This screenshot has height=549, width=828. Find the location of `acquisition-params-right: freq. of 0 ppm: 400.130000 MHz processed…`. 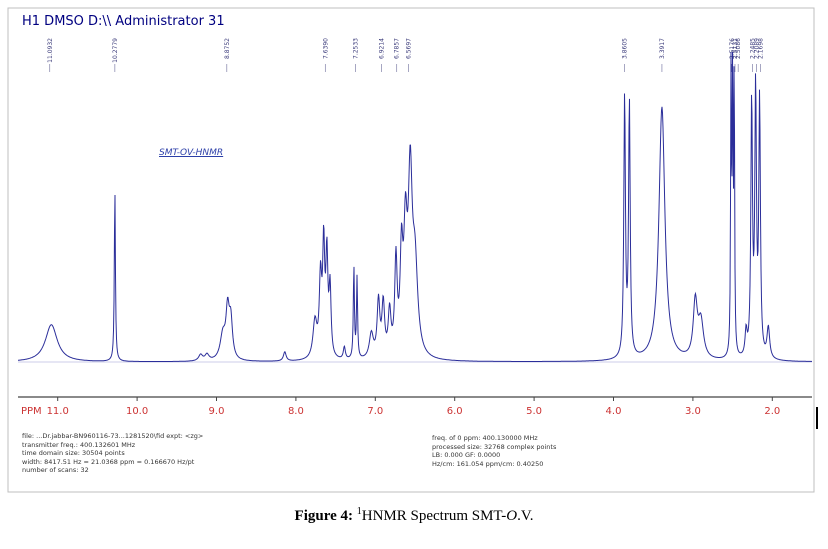

acquisition-params-right: freq. of 0 ppm: 400.130000 MHz processed… is located at coordinates (494, 451).